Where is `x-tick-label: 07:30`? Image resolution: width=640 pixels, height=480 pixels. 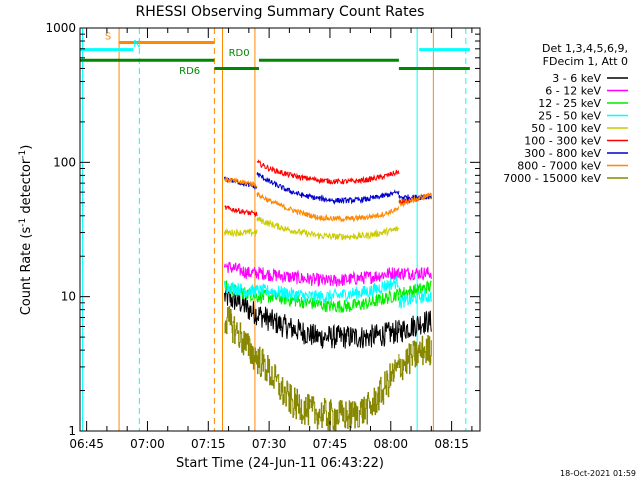
x-tick-label: 07:30 is located at coordinates (269, 444).